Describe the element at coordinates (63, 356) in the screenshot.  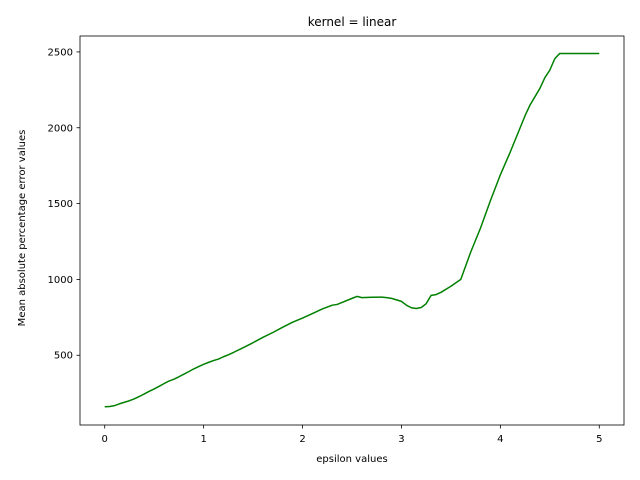
I see `y-tick-label: 500` at that location.